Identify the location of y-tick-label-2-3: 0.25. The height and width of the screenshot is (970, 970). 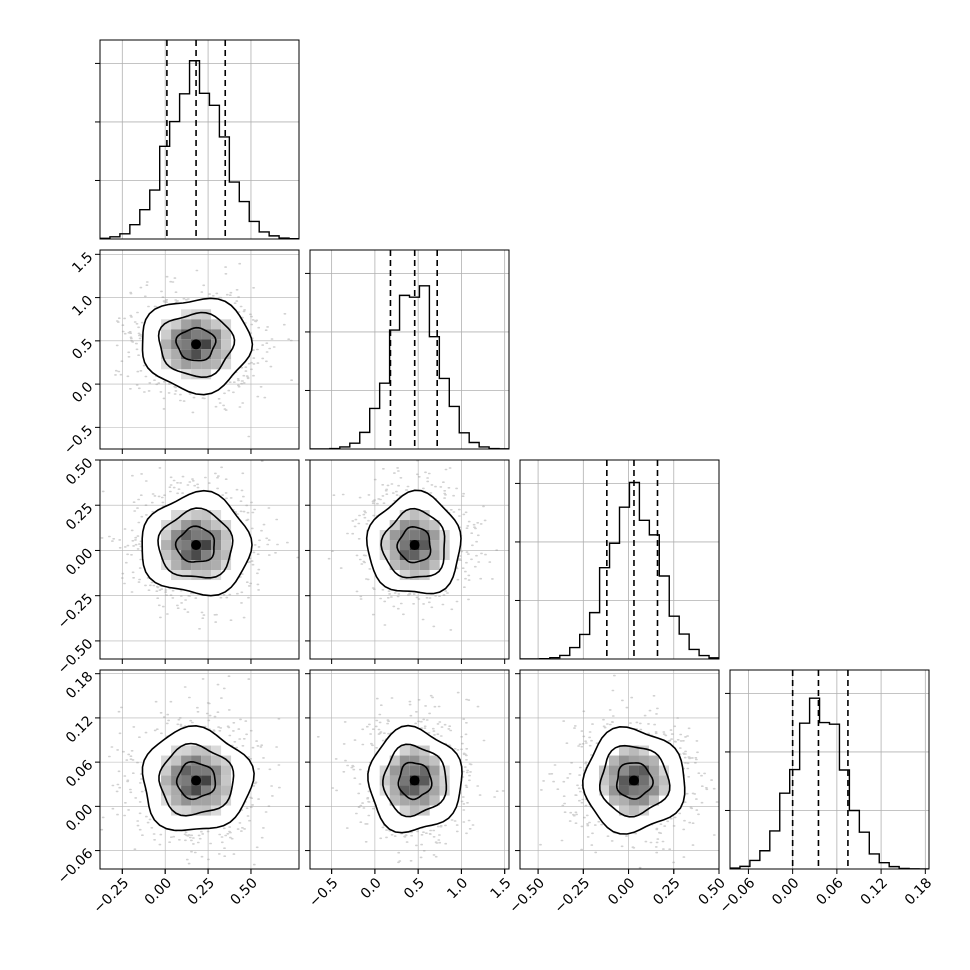
(79, 516).